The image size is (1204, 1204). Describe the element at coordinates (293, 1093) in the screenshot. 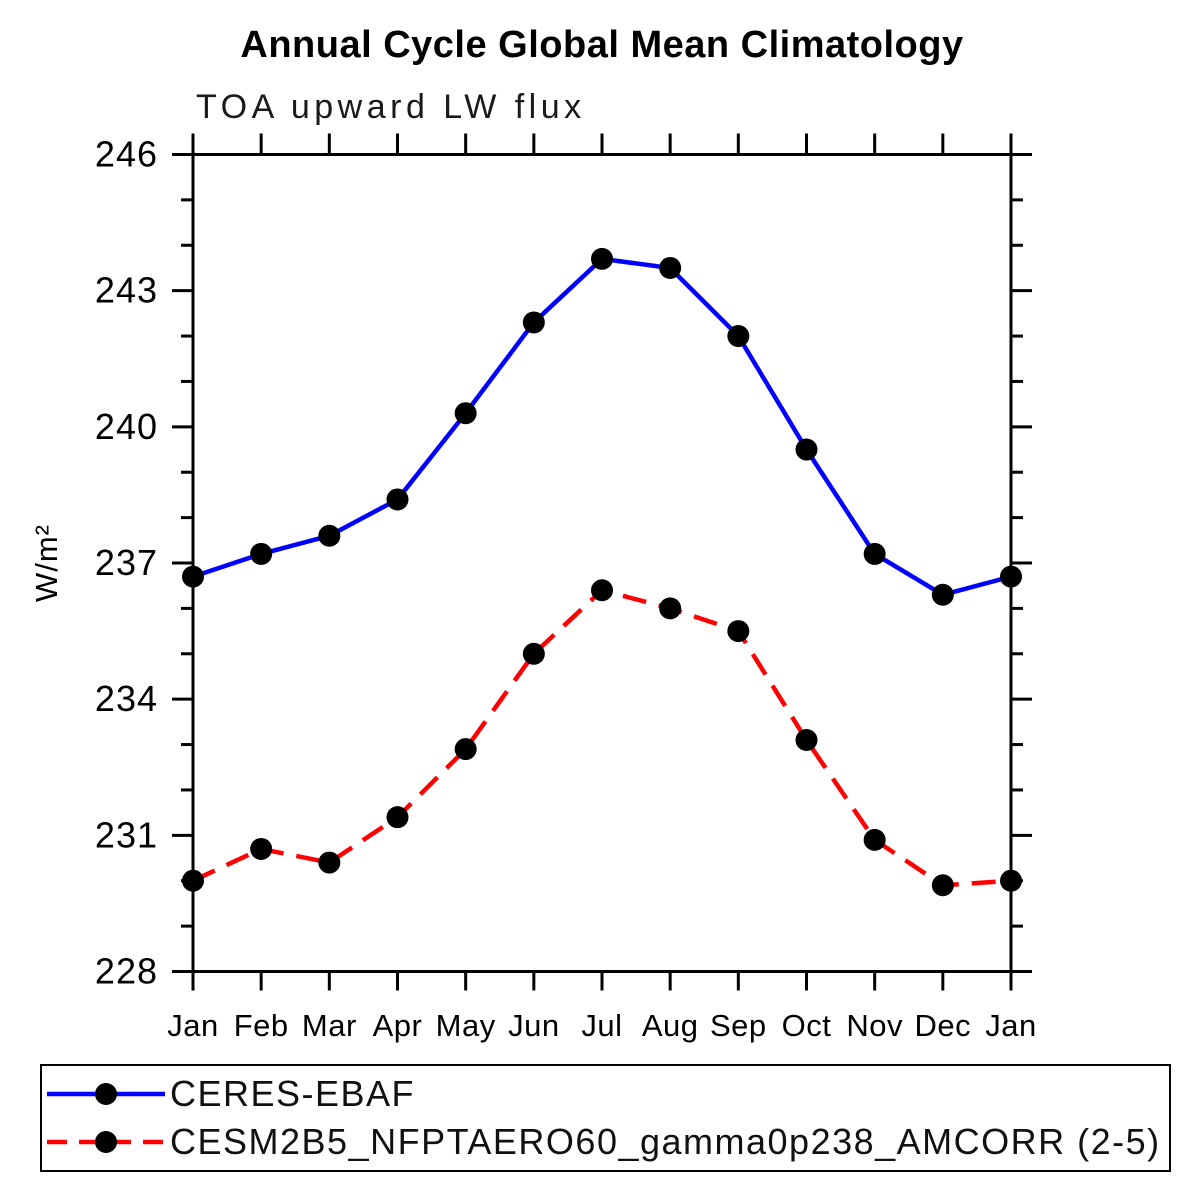

I see `legend-label-ceres: CERES-EBAF` at that location.